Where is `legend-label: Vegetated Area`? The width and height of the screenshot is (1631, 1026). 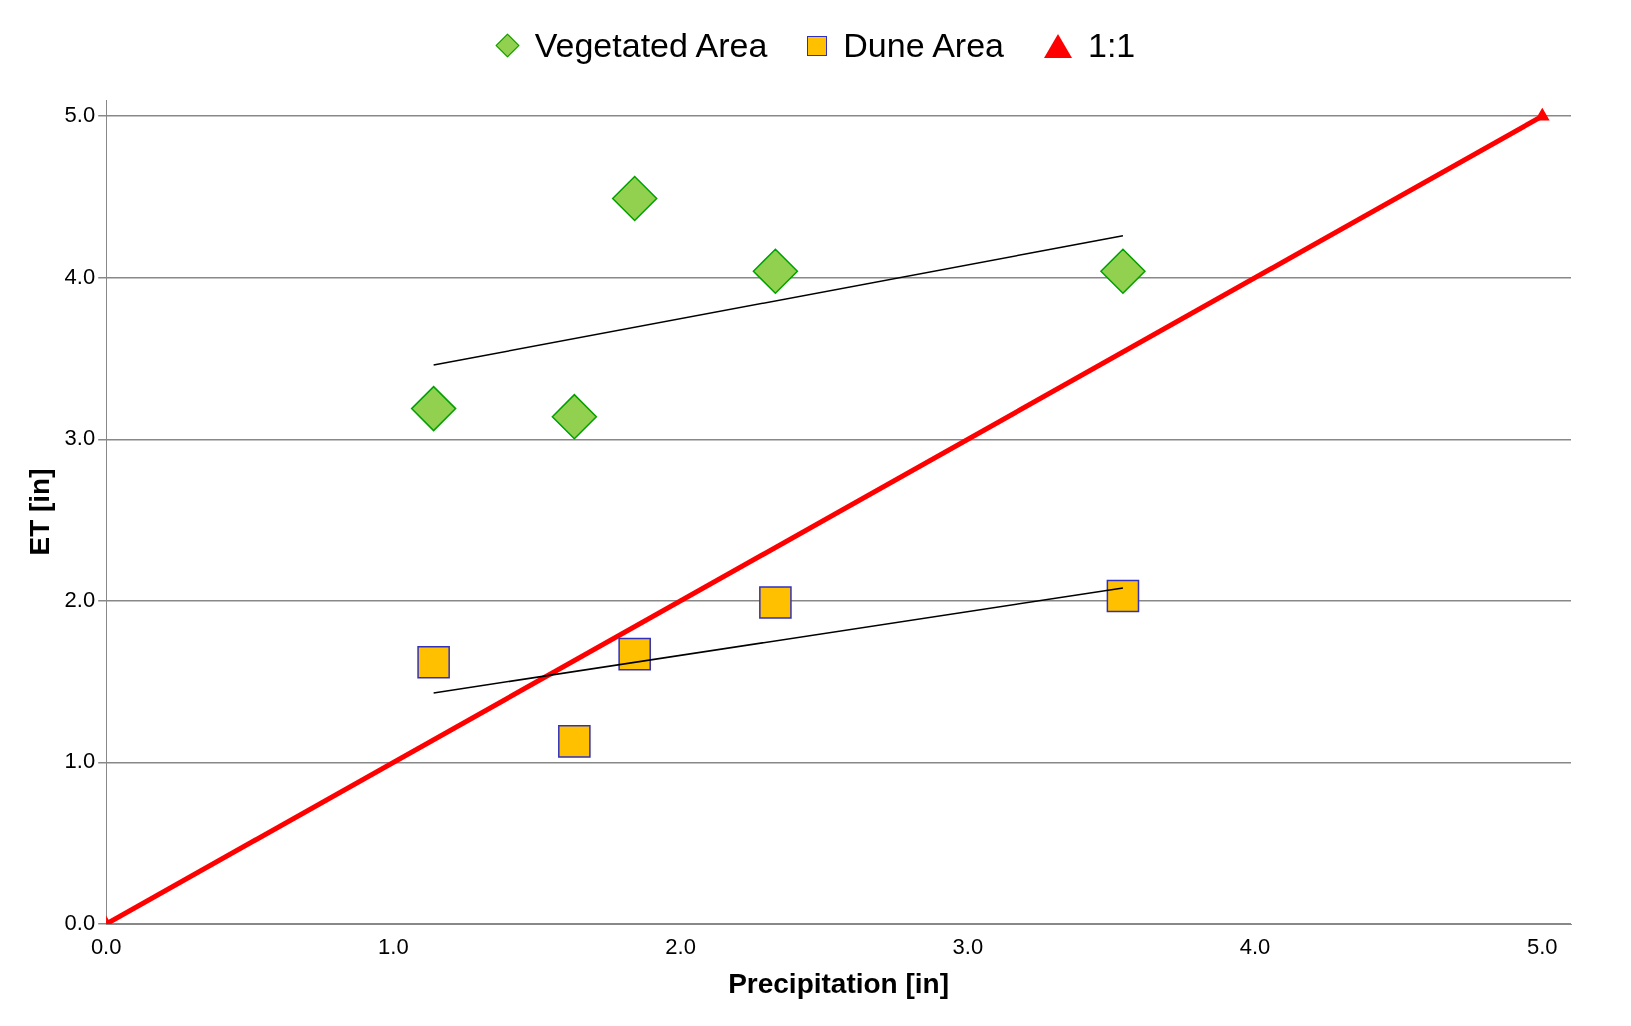
legend-label: Vegetated Area is located at coordinates (651, 45).